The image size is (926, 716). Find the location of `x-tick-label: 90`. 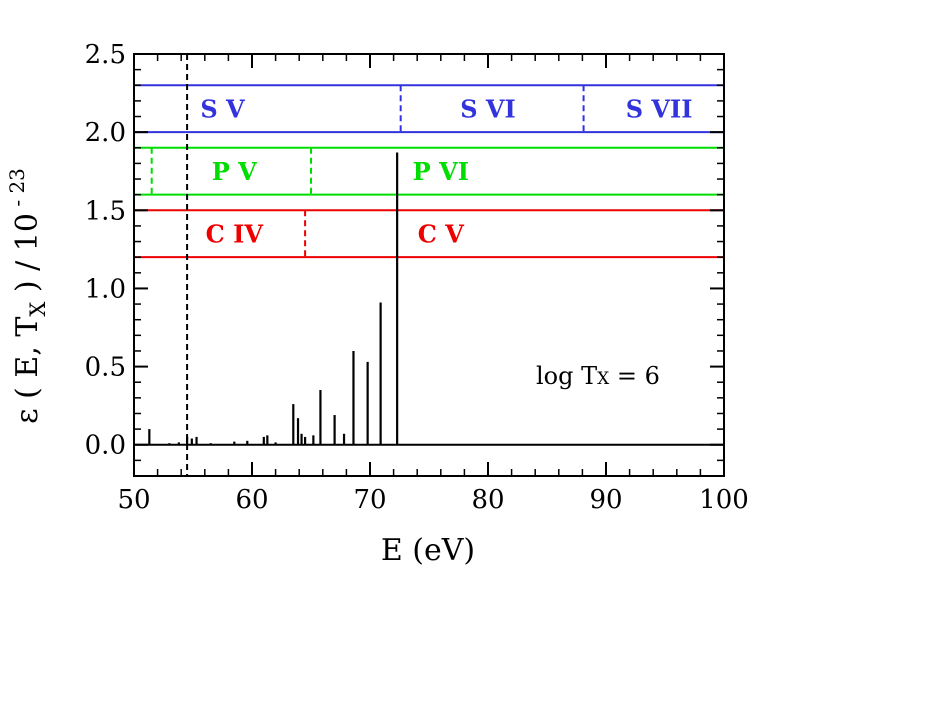

x-tick-label: 90 is located at coordinates (605, 500).